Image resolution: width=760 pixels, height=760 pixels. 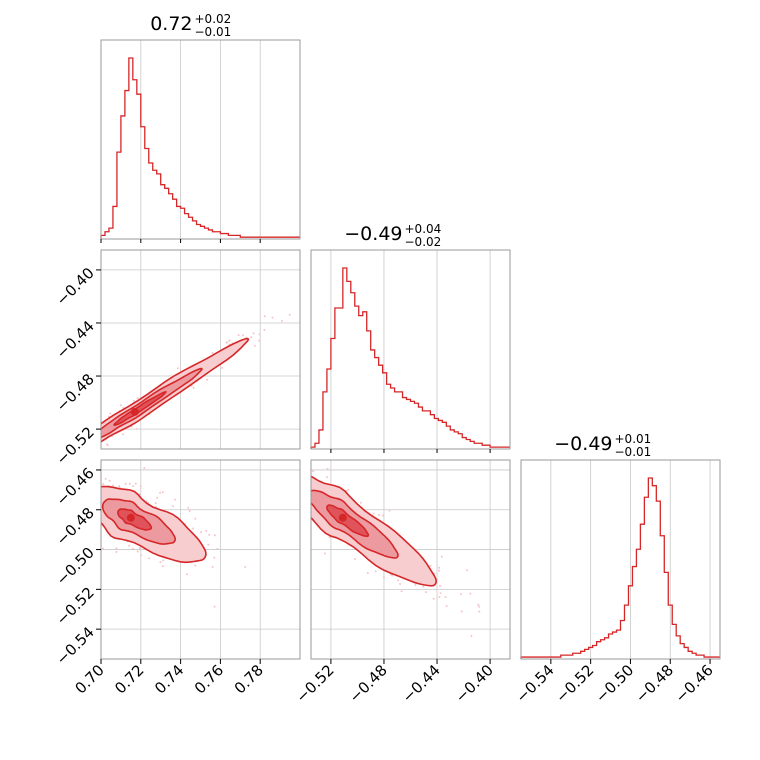 What do you see at coordinates (654, 683) in the screenshot?
I see `x-tick-label: −0.48` at bounding box center [654, 683].